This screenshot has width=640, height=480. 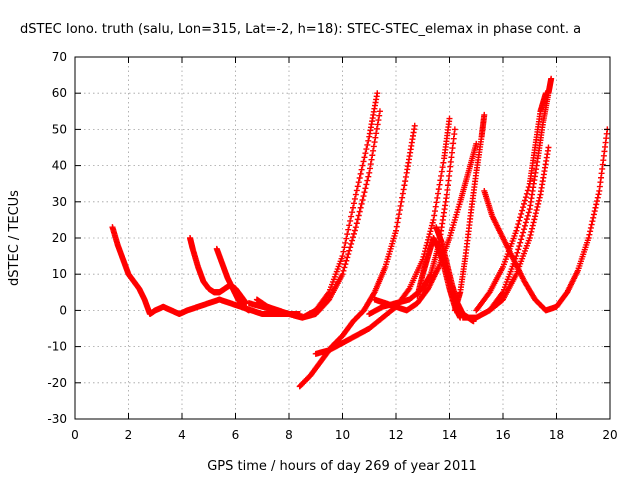 I want to click on x-tick-label: 10, so click(x=342, y=435).